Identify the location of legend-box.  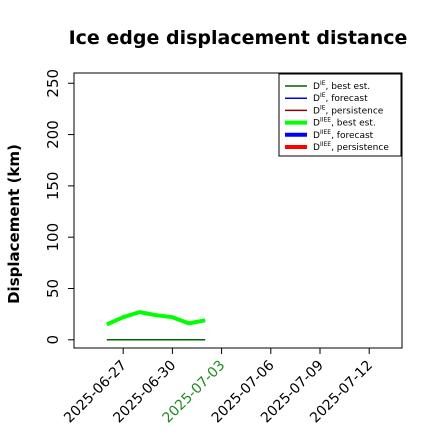
(340, 115).